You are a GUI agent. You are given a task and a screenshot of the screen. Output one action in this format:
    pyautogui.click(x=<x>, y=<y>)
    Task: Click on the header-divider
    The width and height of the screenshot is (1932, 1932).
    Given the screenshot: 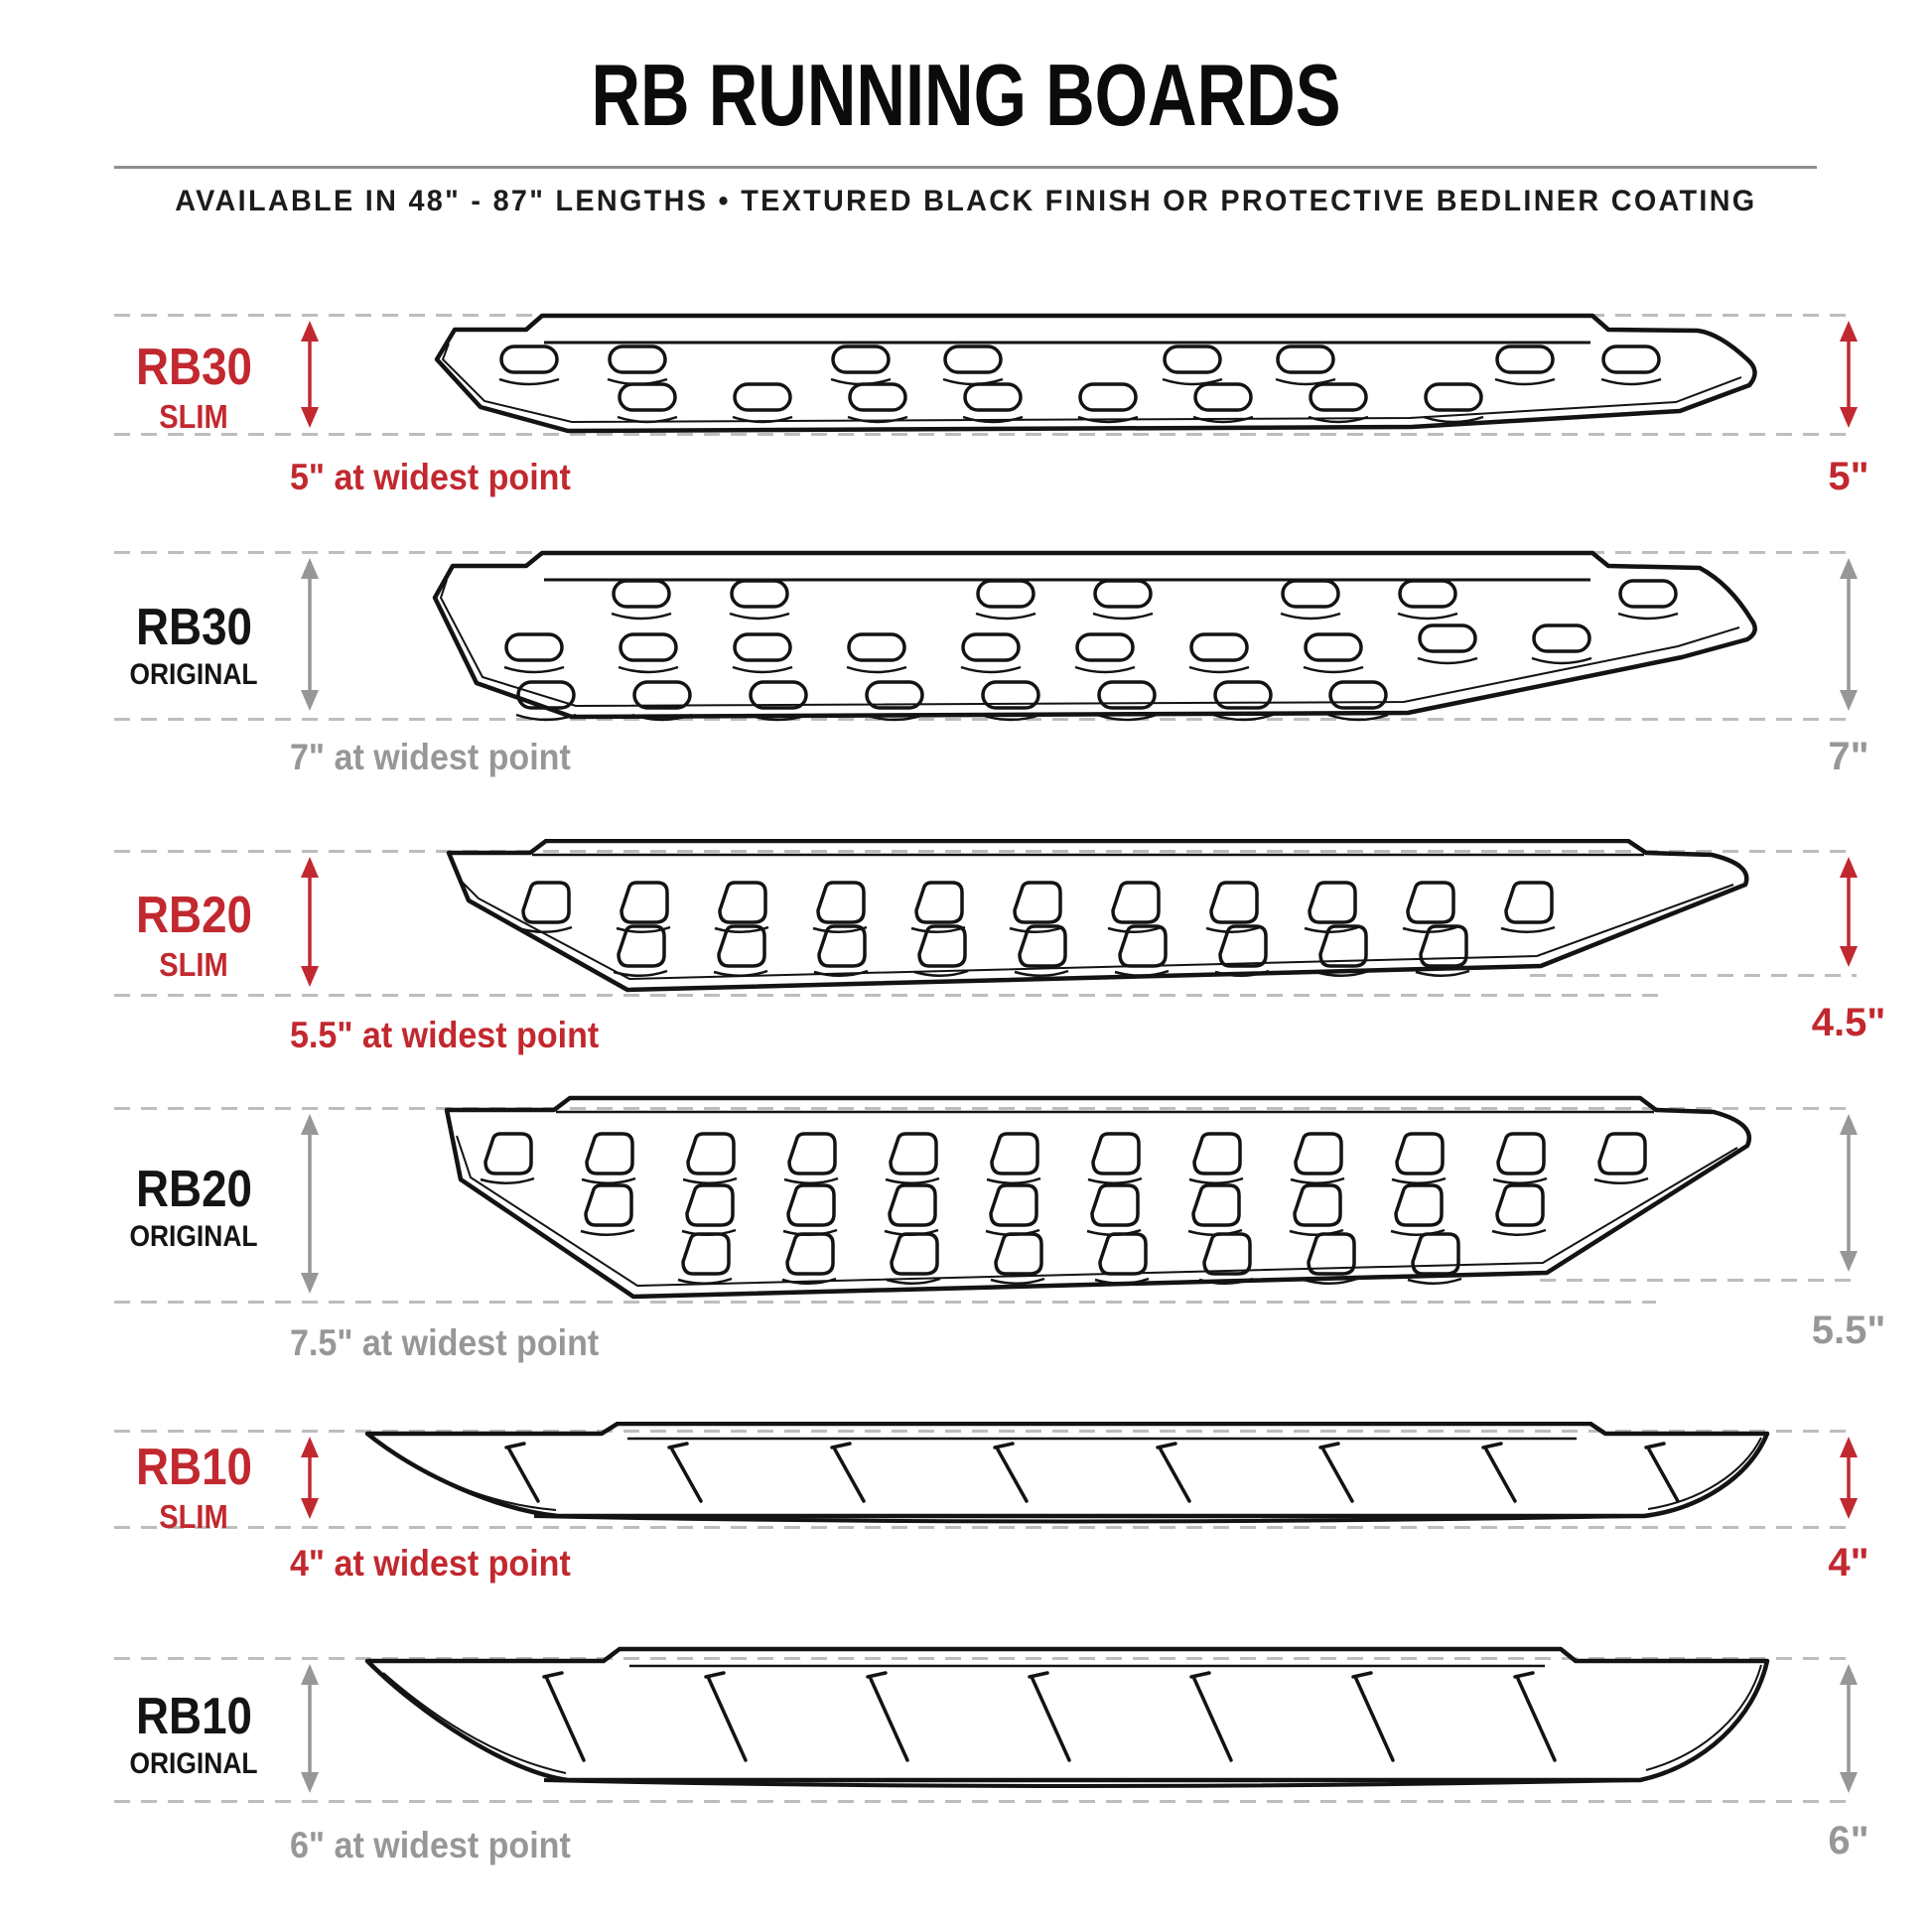 What is the action you would take?
    pyautogui.click(x=966, y=167)
    